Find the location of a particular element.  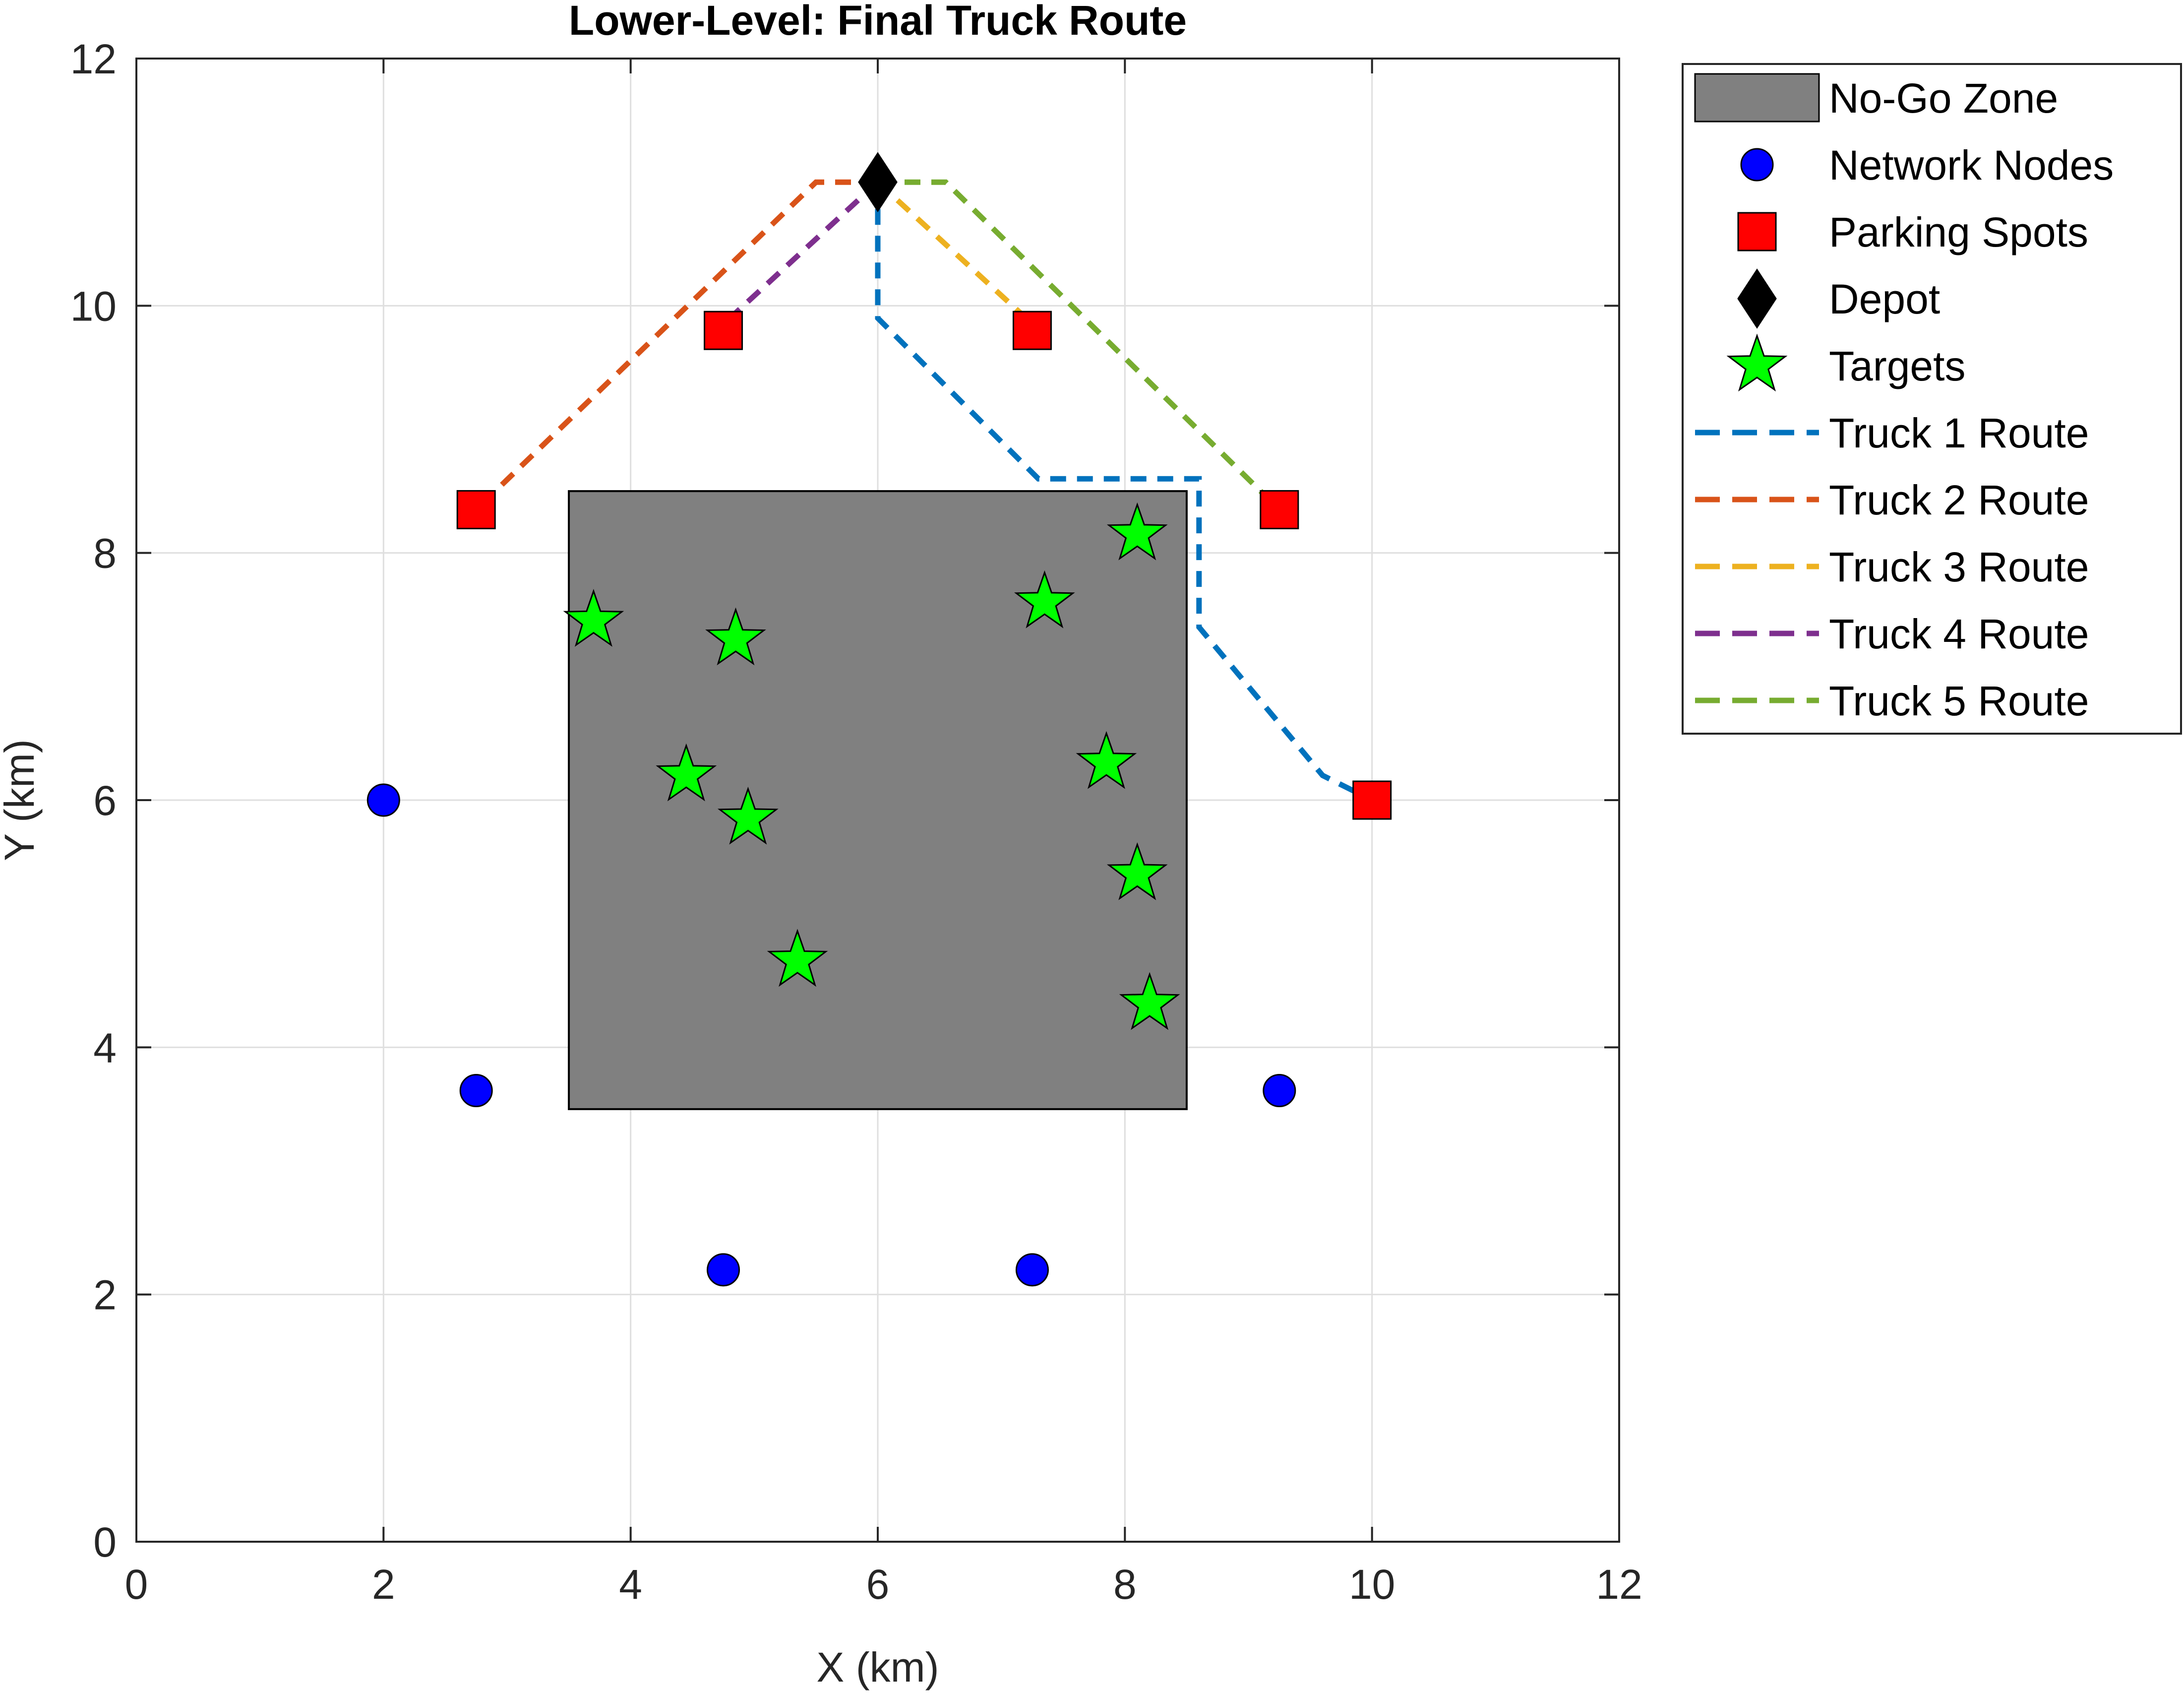

depot-marker is located at coordinates (878, 182).